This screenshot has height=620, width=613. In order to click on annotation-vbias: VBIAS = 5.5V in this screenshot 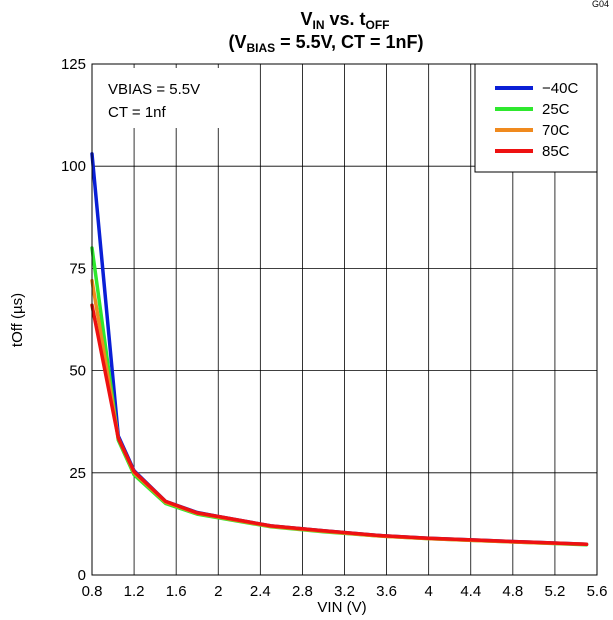, I will do `click(154, 89)`.